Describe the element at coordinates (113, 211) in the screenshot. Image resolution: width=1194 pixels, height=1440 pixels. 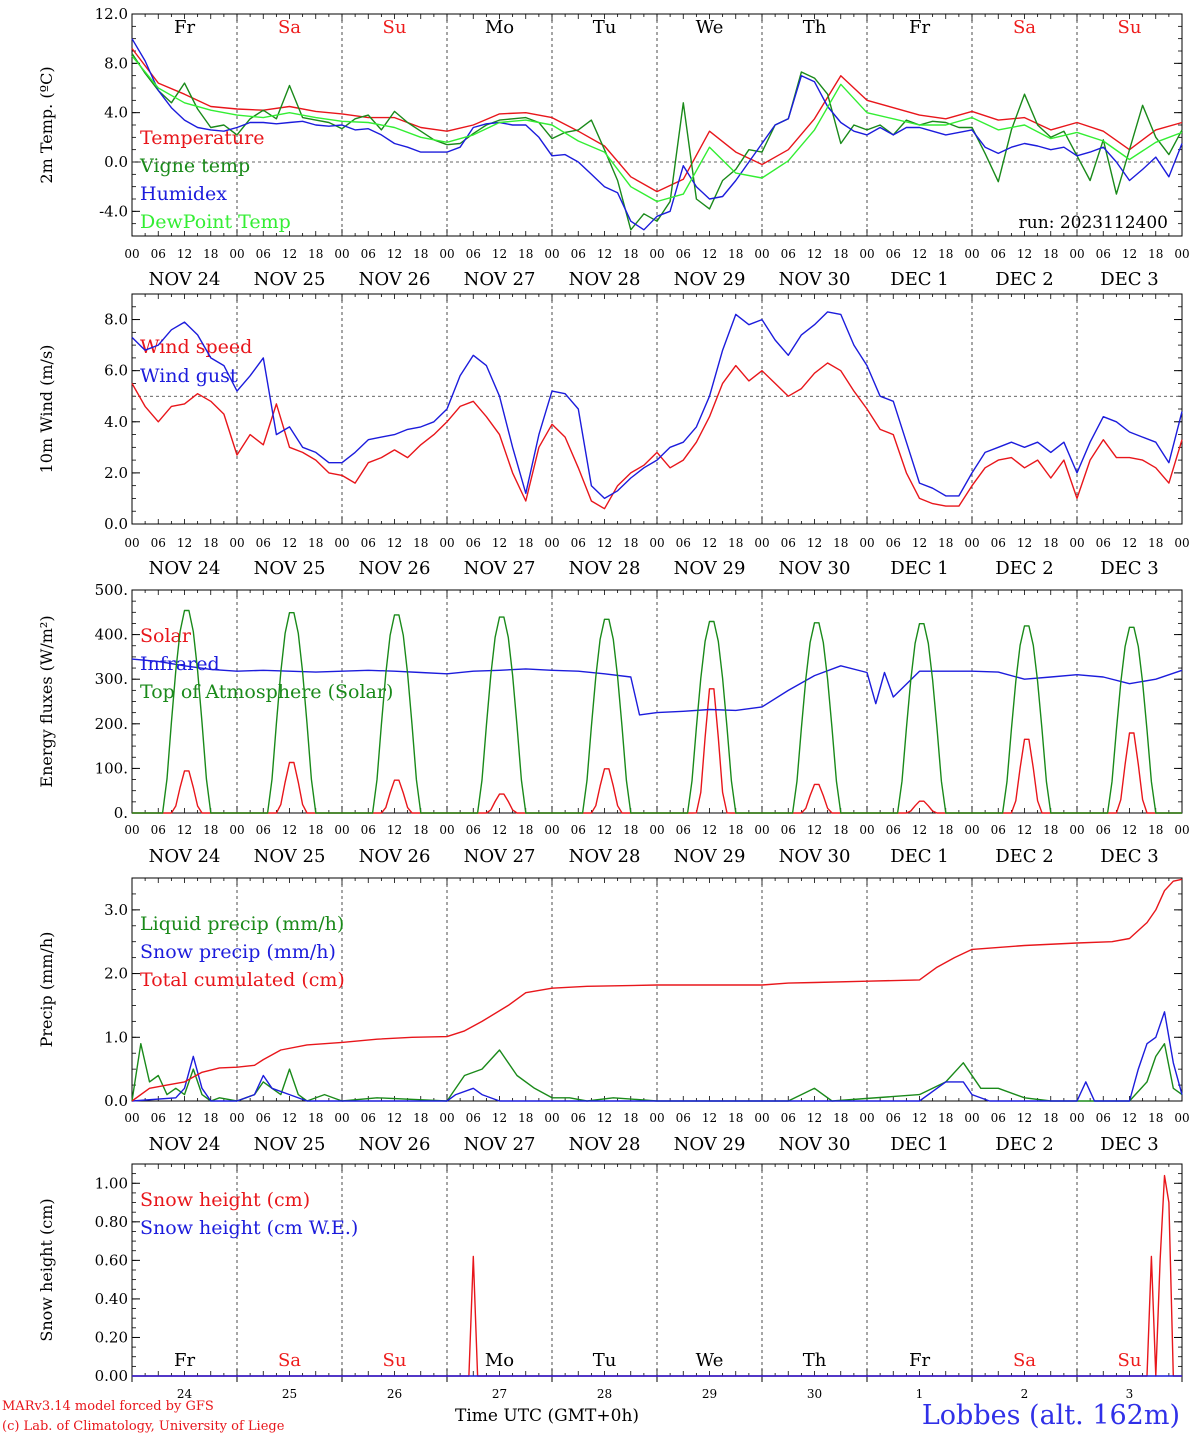
I see `y-tick-label: -4.0` at that location.